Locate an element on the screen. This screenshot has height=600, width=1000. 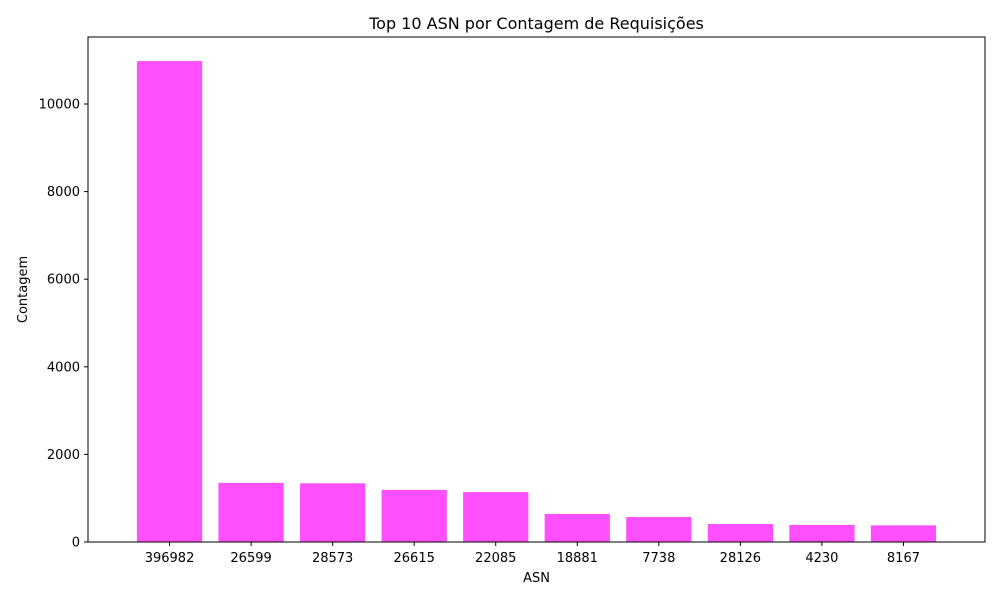
x-tick-label: 396982 is located at coordinates (170, 558).